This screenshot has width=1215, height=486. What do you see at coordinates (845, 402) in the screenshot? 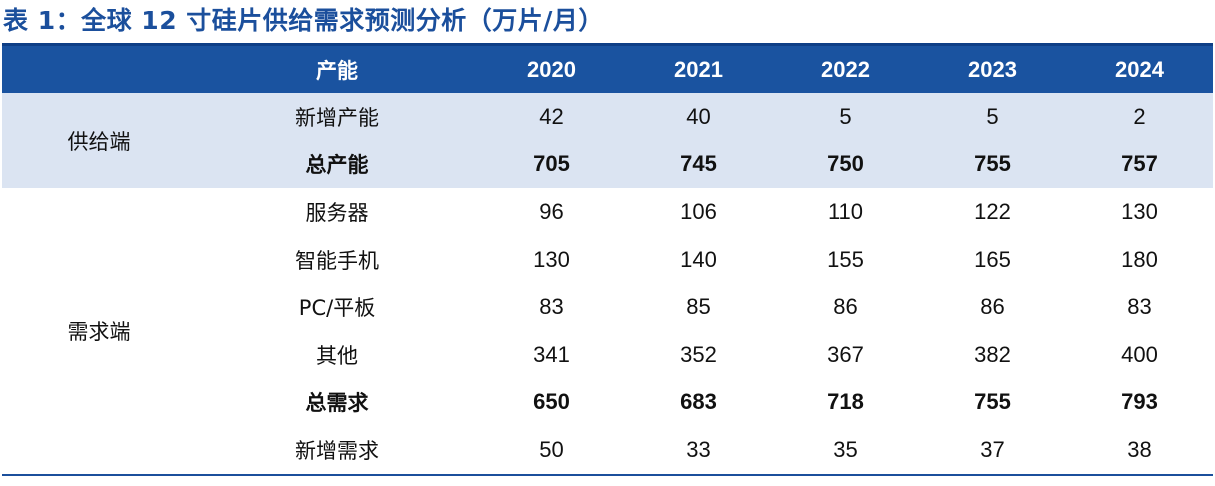
I see `table-cell: 718` at bounding box center [845, 402].